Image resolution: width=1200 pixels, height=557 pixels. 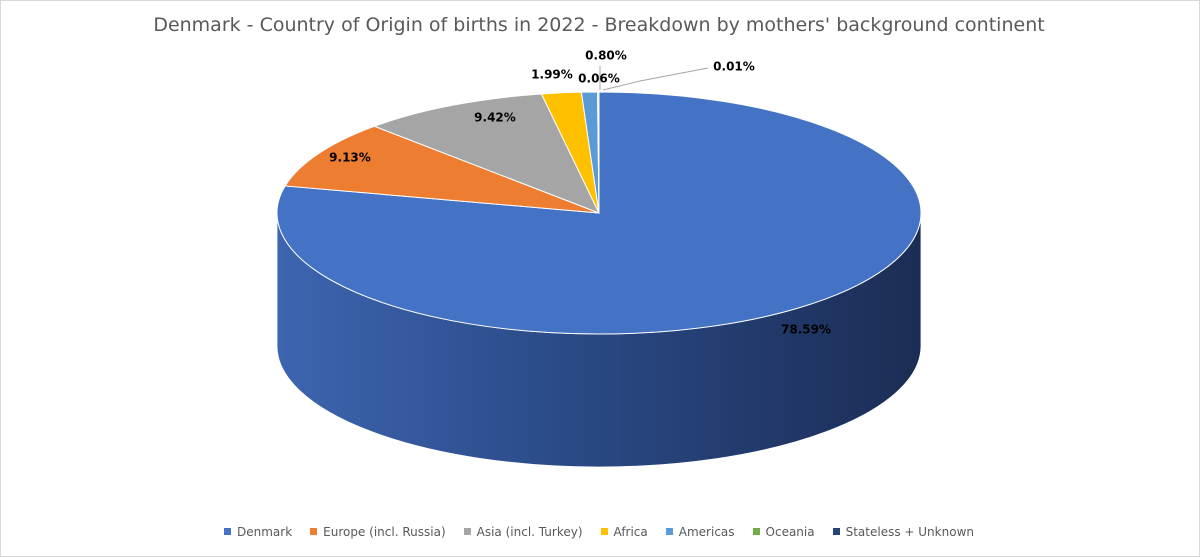 What do you see at coordinates (495, 118) in the screenshot?
I see `data-label-2: 9.42%` at bounding box center [495, 118].